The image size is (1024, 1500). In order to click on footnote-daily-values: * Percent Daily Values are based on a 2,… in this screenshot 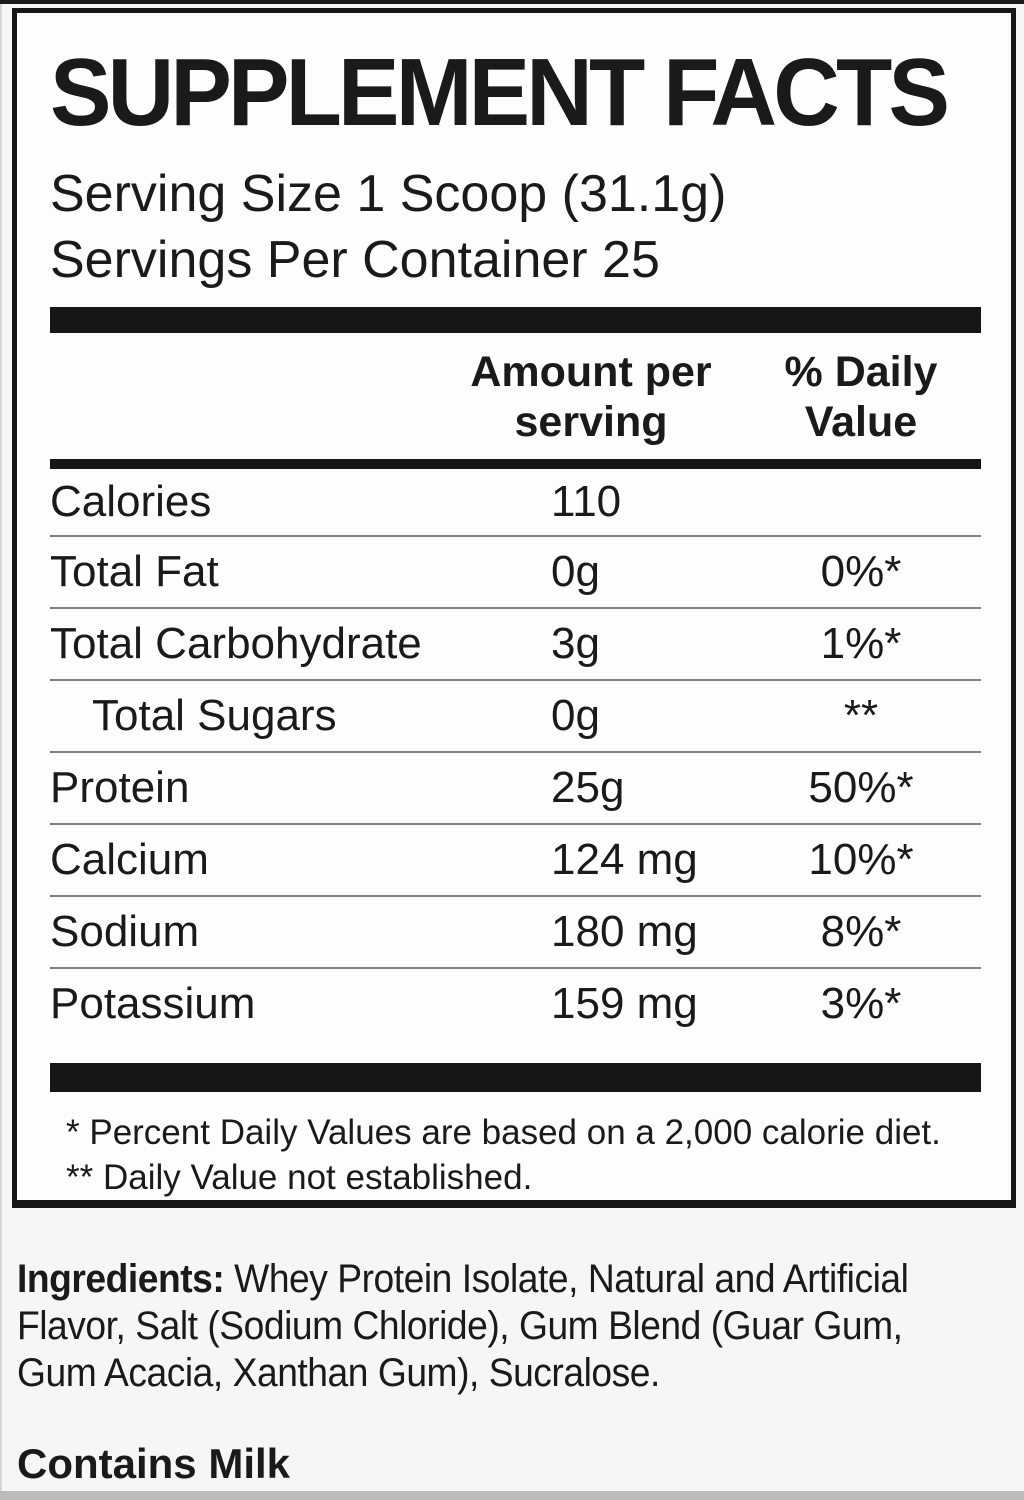, I will do `click(503, 1132)`.